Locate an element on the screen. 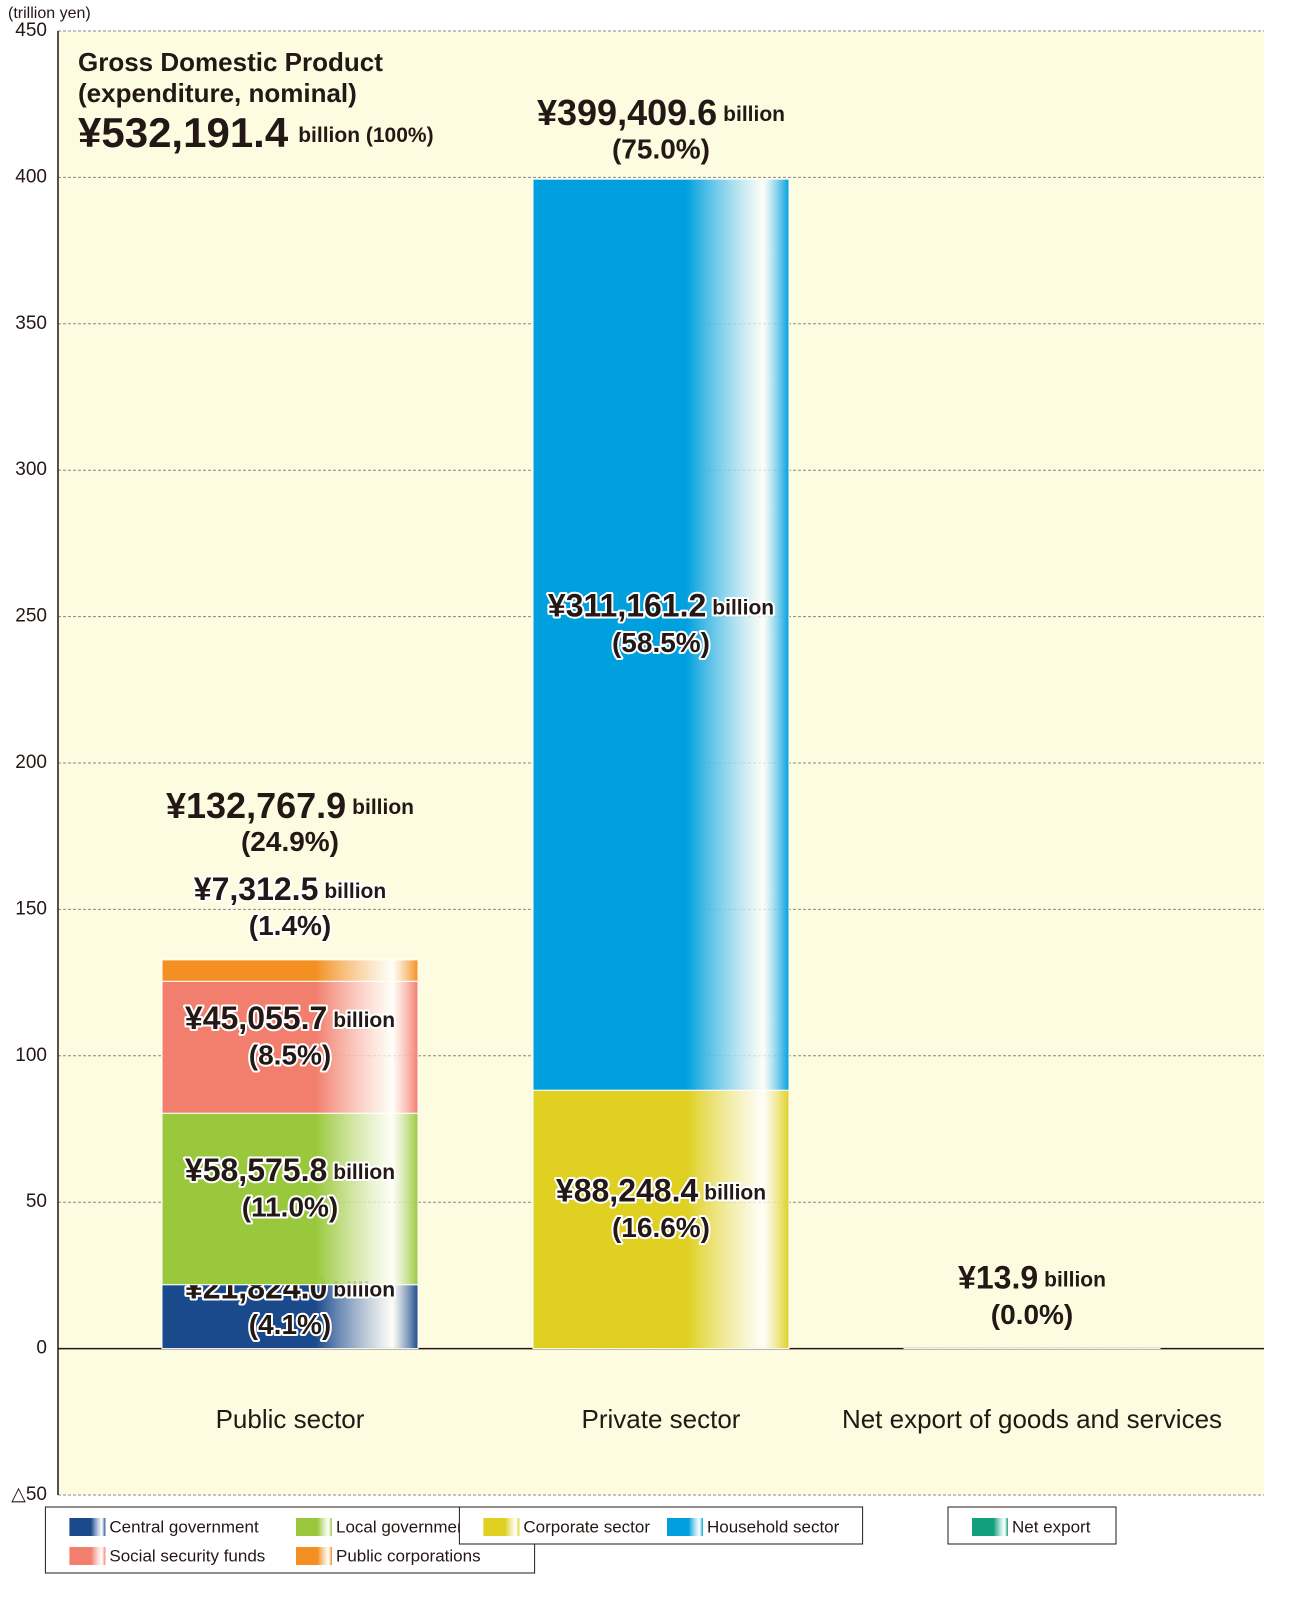 This screenshot has width=1304, height=1615. y-tick-label: 350 is located at coordinates (31, 323).